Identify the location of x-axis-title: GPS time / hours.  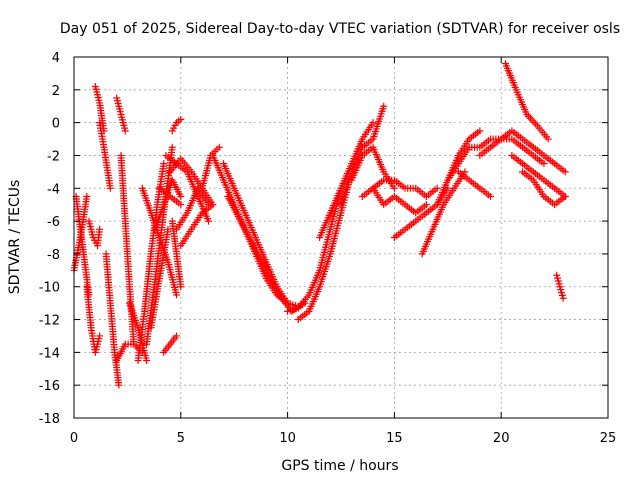
(339, 466).